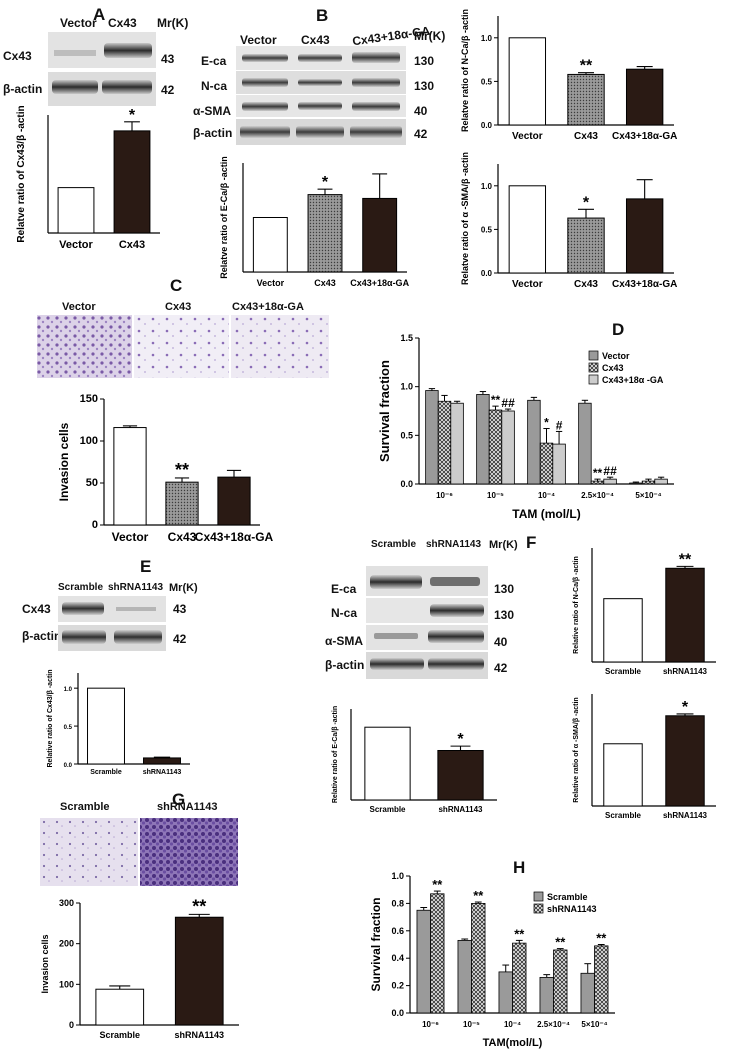  I want to click on y-axis-label: Relative ratio of E-Ca/β -actin, so click(335, 754).